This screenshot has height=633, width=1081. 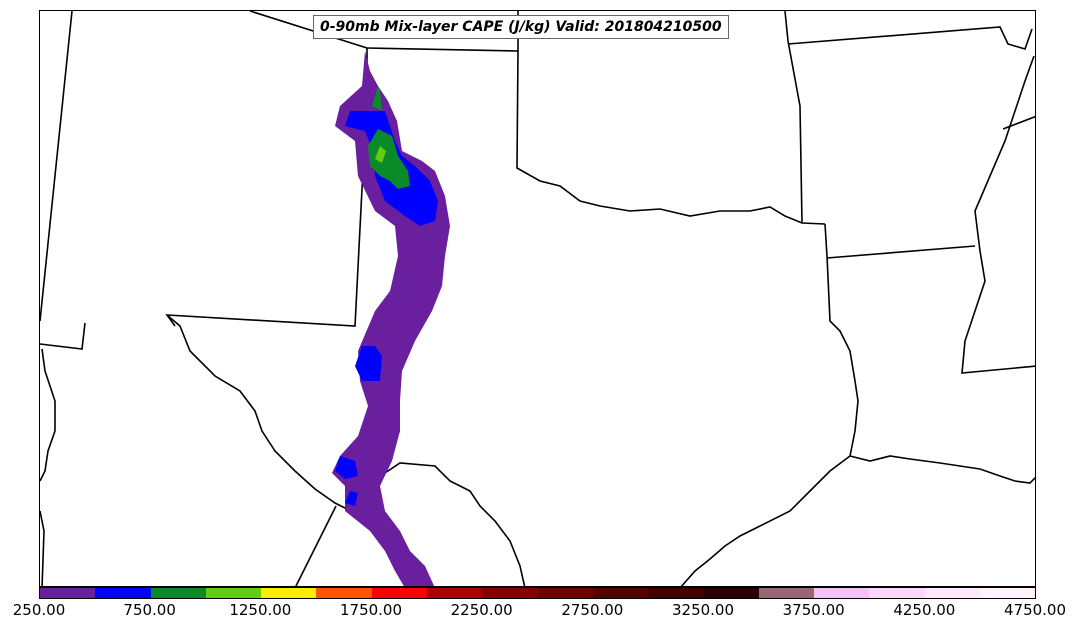 What do you see at coordinates (56, 166) in the screenshot?
I see `state-border-az-nm` at bounding box center [56, 166].